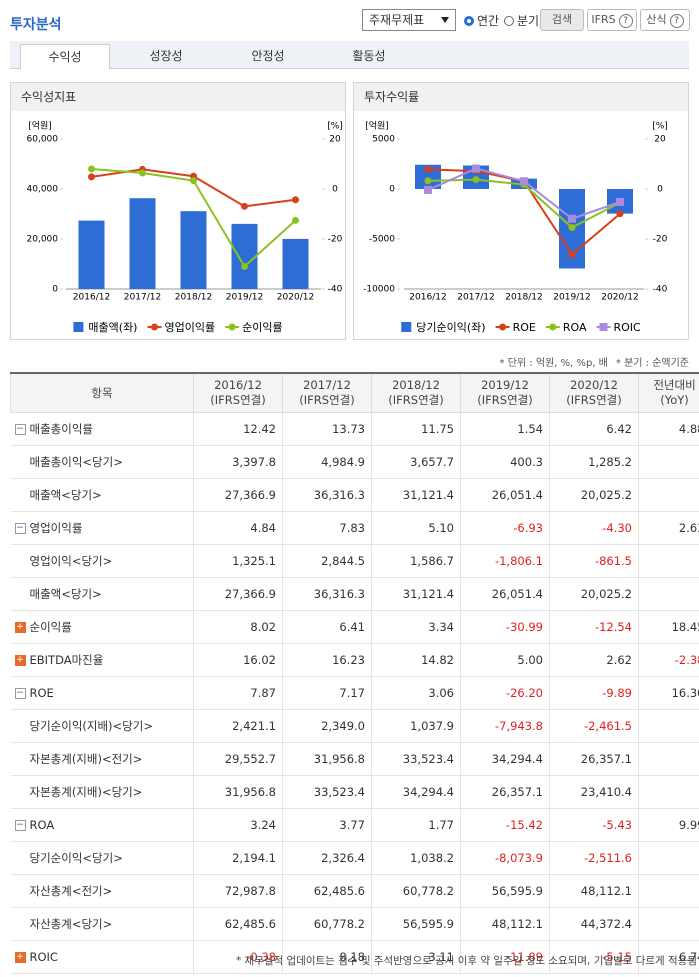 The image size is (699, 977). What do you see at coordinates (416, 858) in the screenshot?
I see `value-cell: 1,038.2` at bounding box center [416, 858].